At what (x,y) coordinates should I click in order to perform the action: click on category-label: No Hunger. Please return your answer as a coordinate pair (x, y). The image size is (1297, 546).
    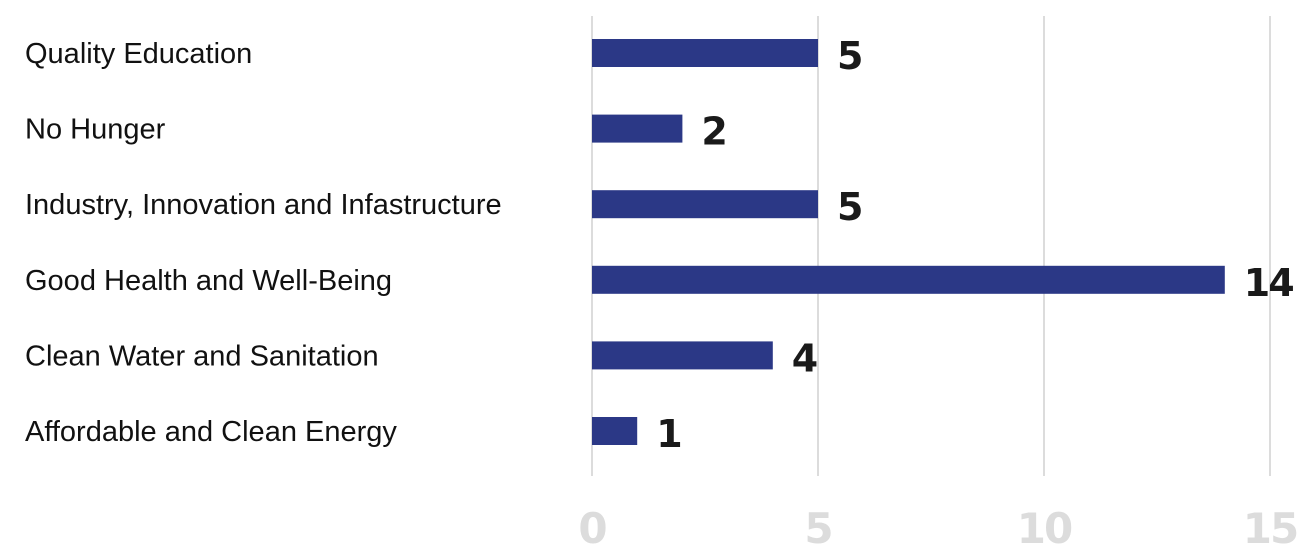
    Looking at the image, I should click on (95, 130).